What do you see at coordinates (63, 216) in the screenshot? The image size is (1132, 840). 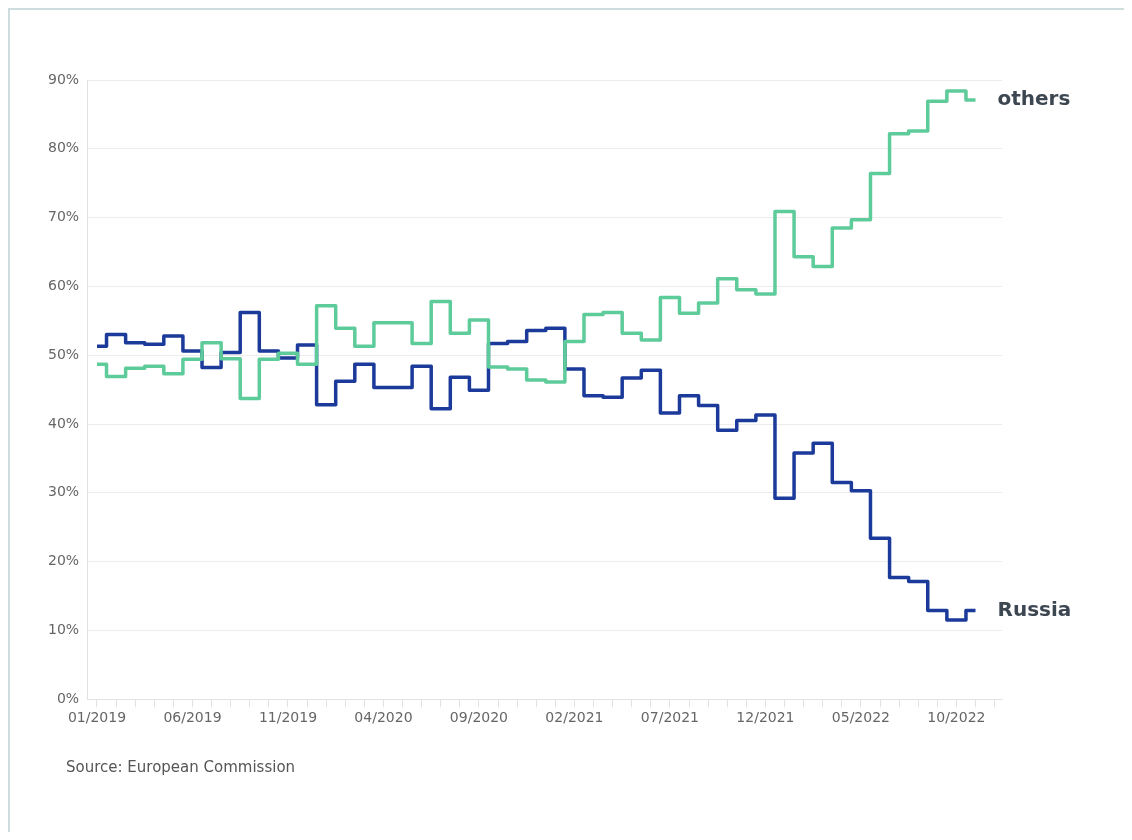 I see `y-tick-label: 70%` at bounding box center [63, 216].